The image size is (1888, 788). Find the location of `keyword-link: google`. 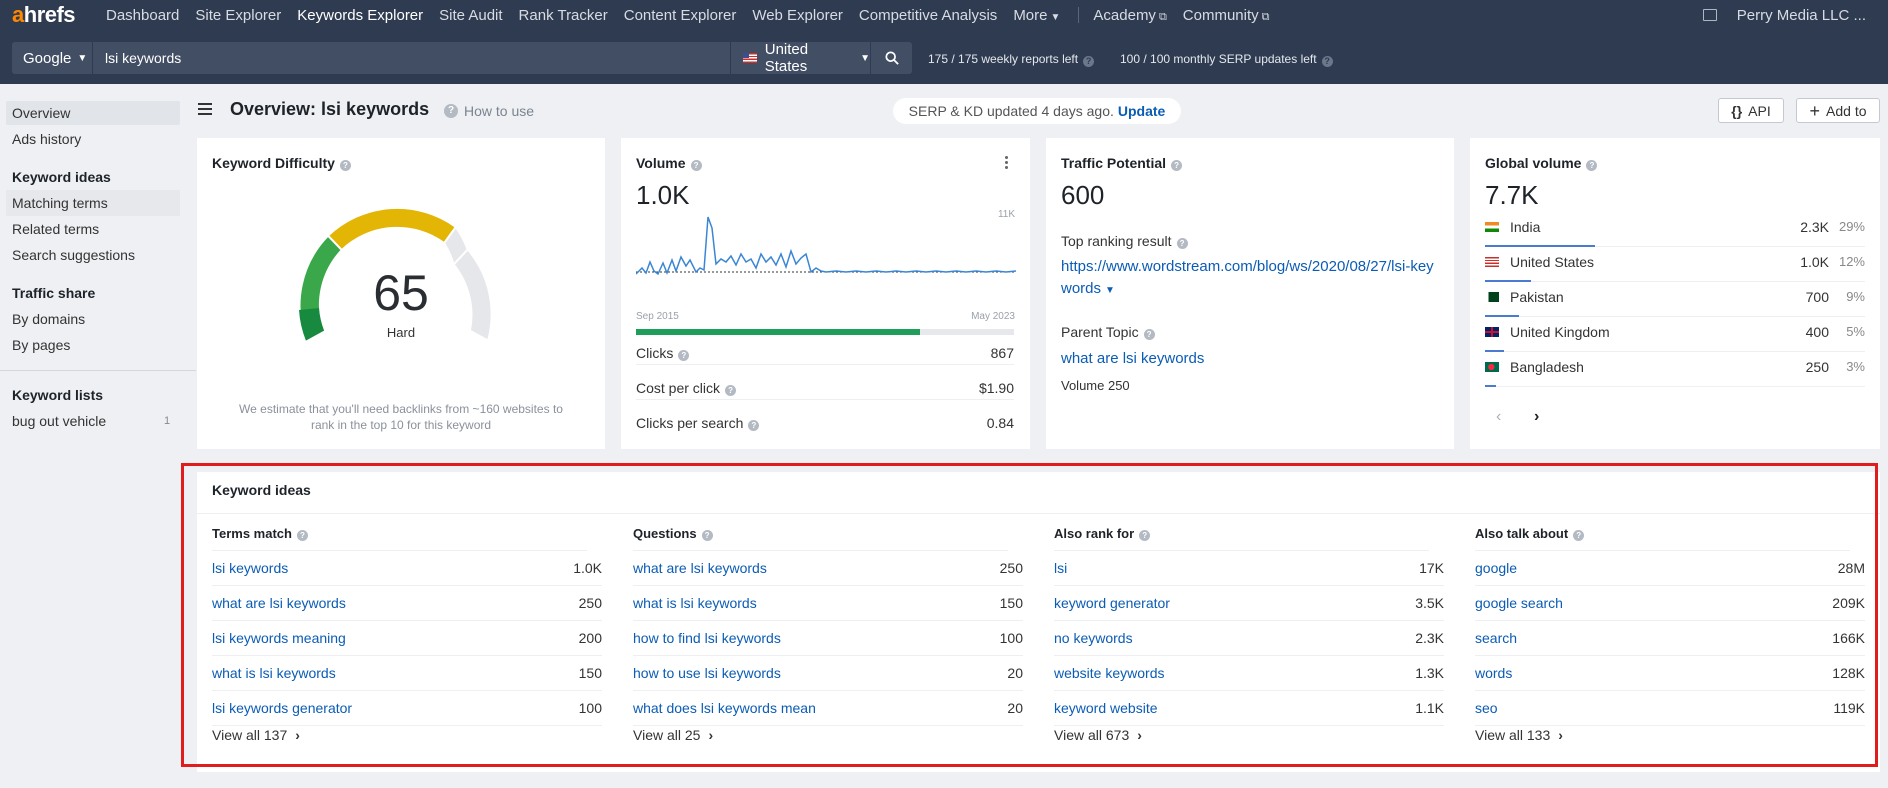

keyword-link: google is located at coordinates (1496, 568).